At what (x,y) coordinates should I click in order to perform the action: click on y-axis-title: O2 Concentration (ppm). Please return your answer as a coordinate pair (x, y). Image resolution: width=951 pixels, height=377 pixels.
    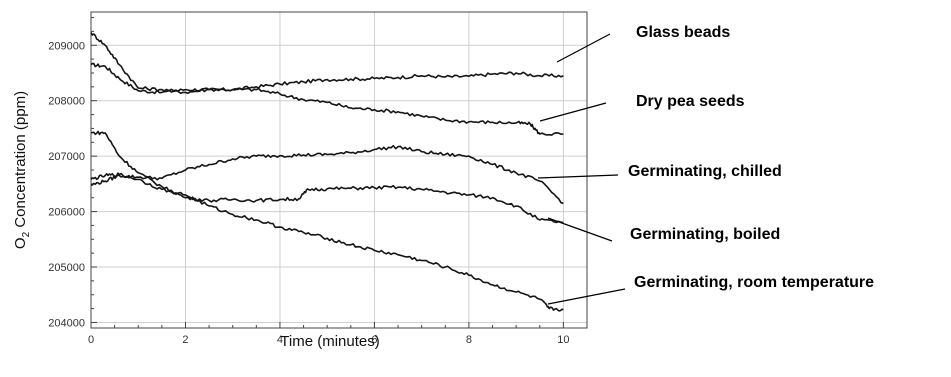
    Looking at the image, I should click on (22, 170).